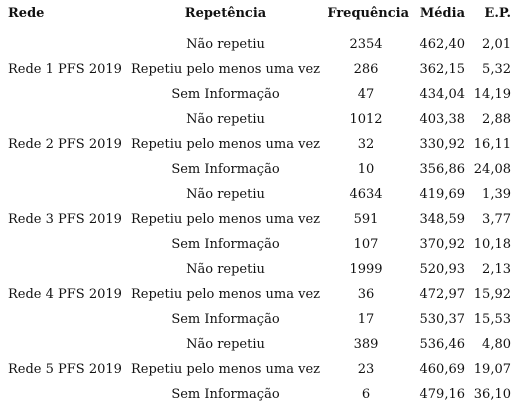  I want to click on table-row: Não repetiu 389 536,46 4,80, so click(255, 344).